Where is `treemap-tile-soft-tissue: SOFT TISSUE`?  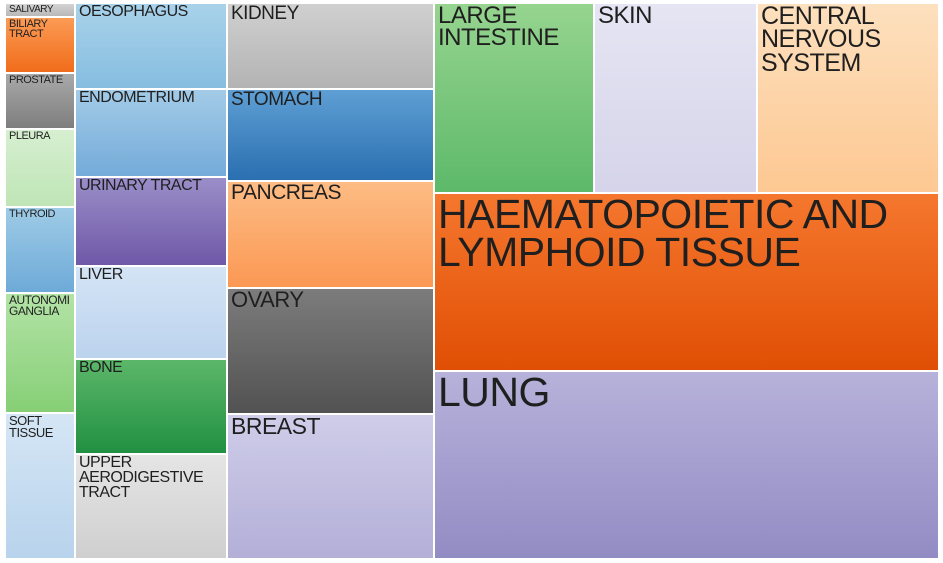 treemap-tile-soft-tissue: SOFT TISSUE is located at coordinates (40, 486).